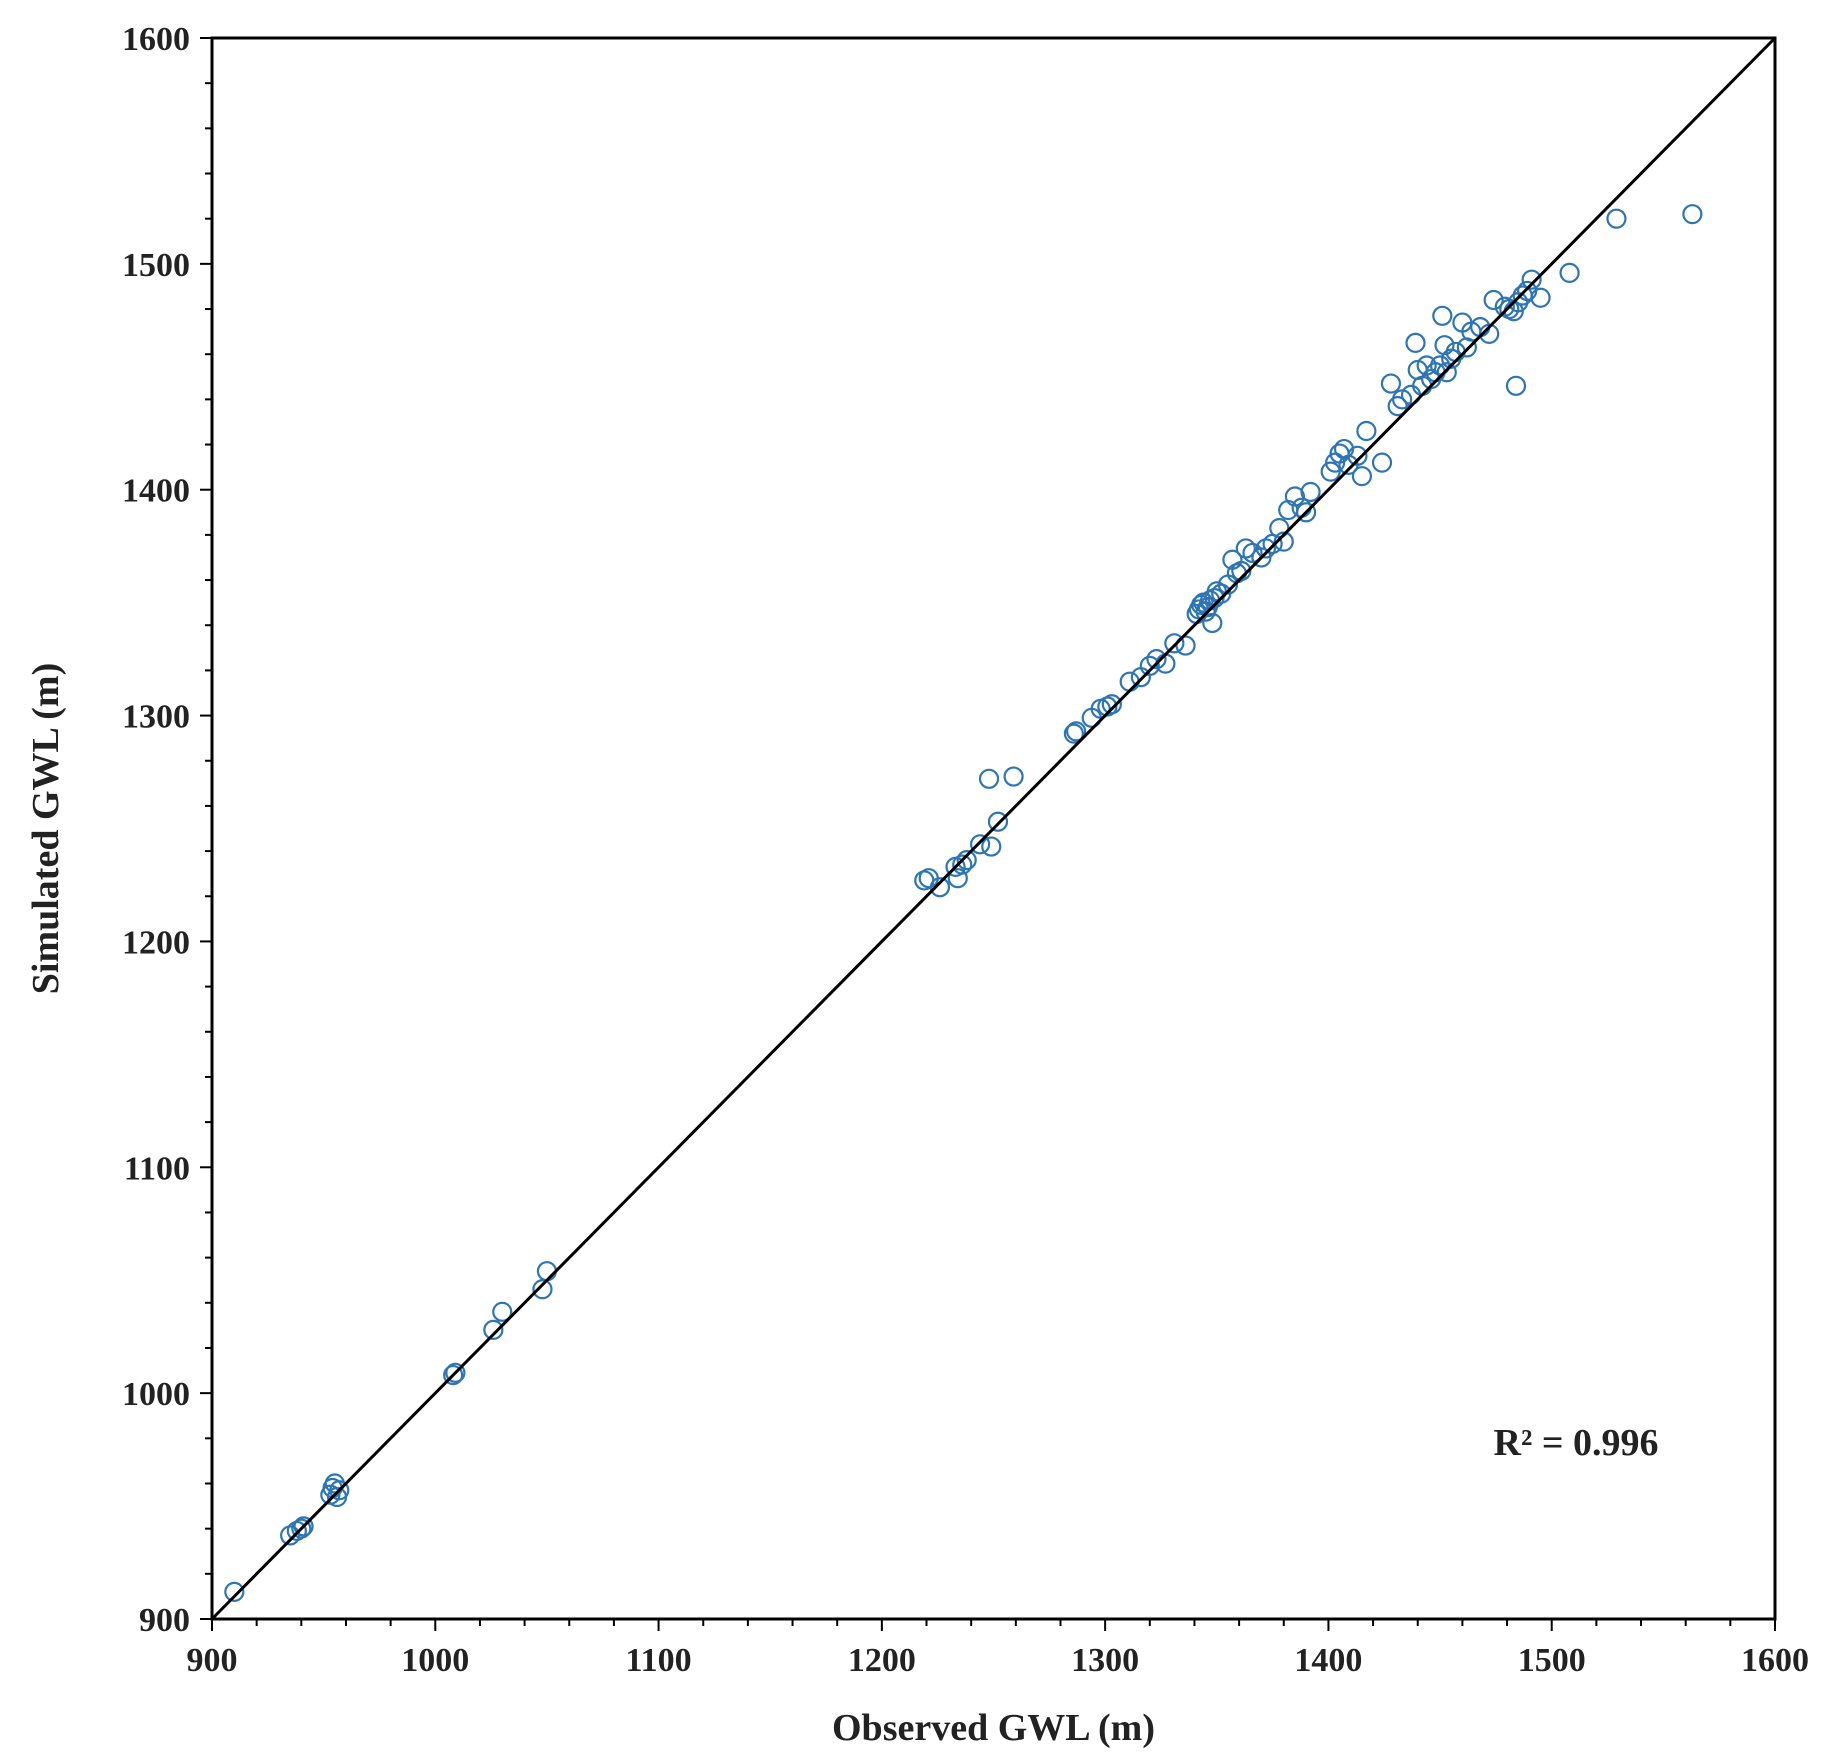 This screenshot has height=1764, width=1833. Describe the element at coordinates (156, 717) in the screenshot. I see `y-tick-label: 1300` at that location.